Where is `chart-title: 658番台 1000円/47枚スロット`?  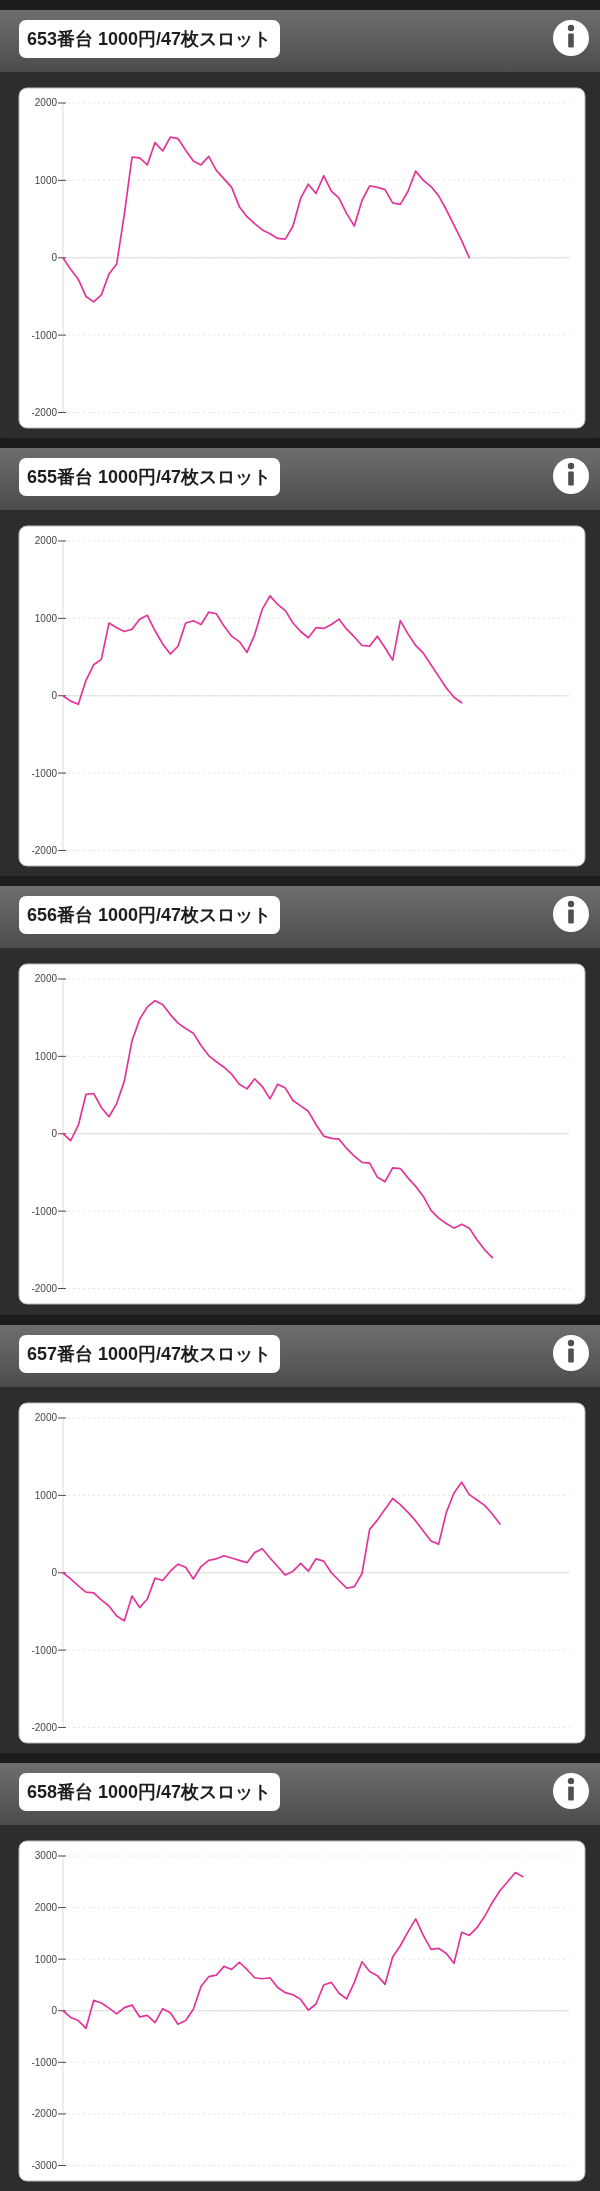
chart-title: 658番台 1000円/47枚スロット is located at coordinates (149, 1792).